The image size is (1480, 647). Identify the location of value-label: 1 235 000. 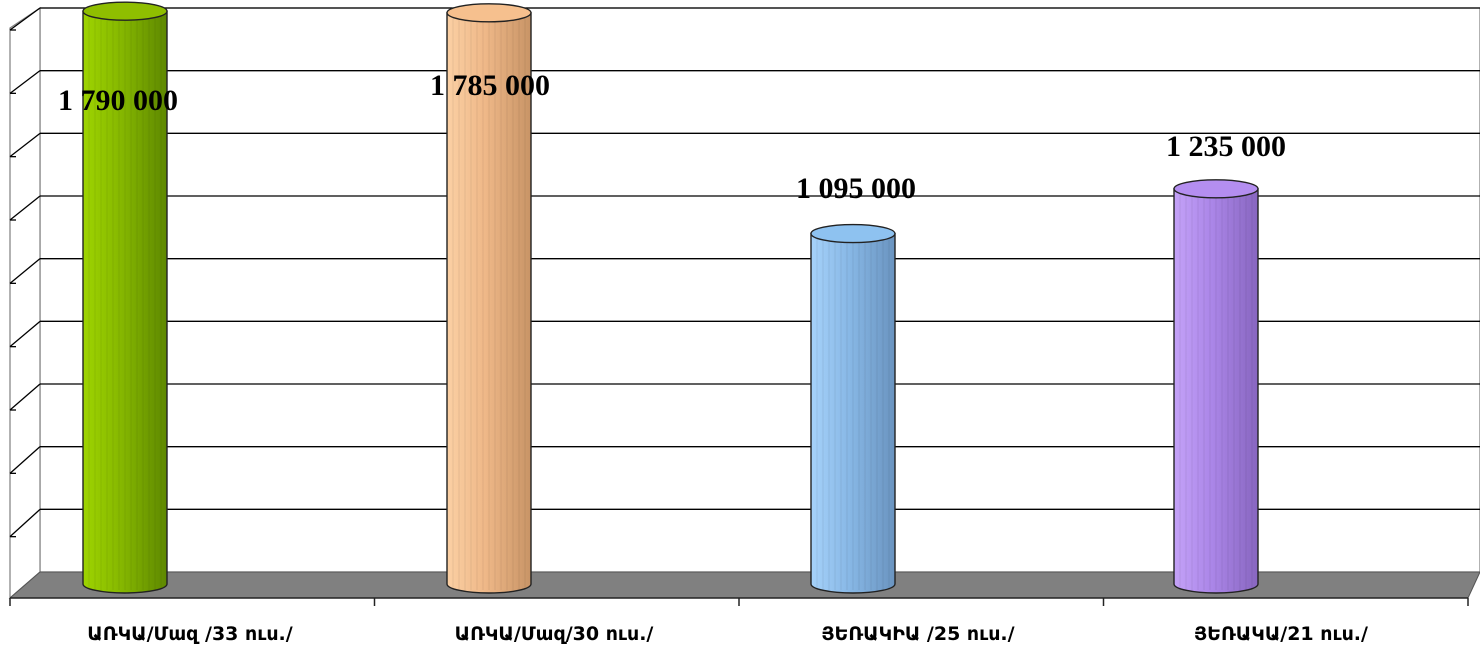
(1226, 146).